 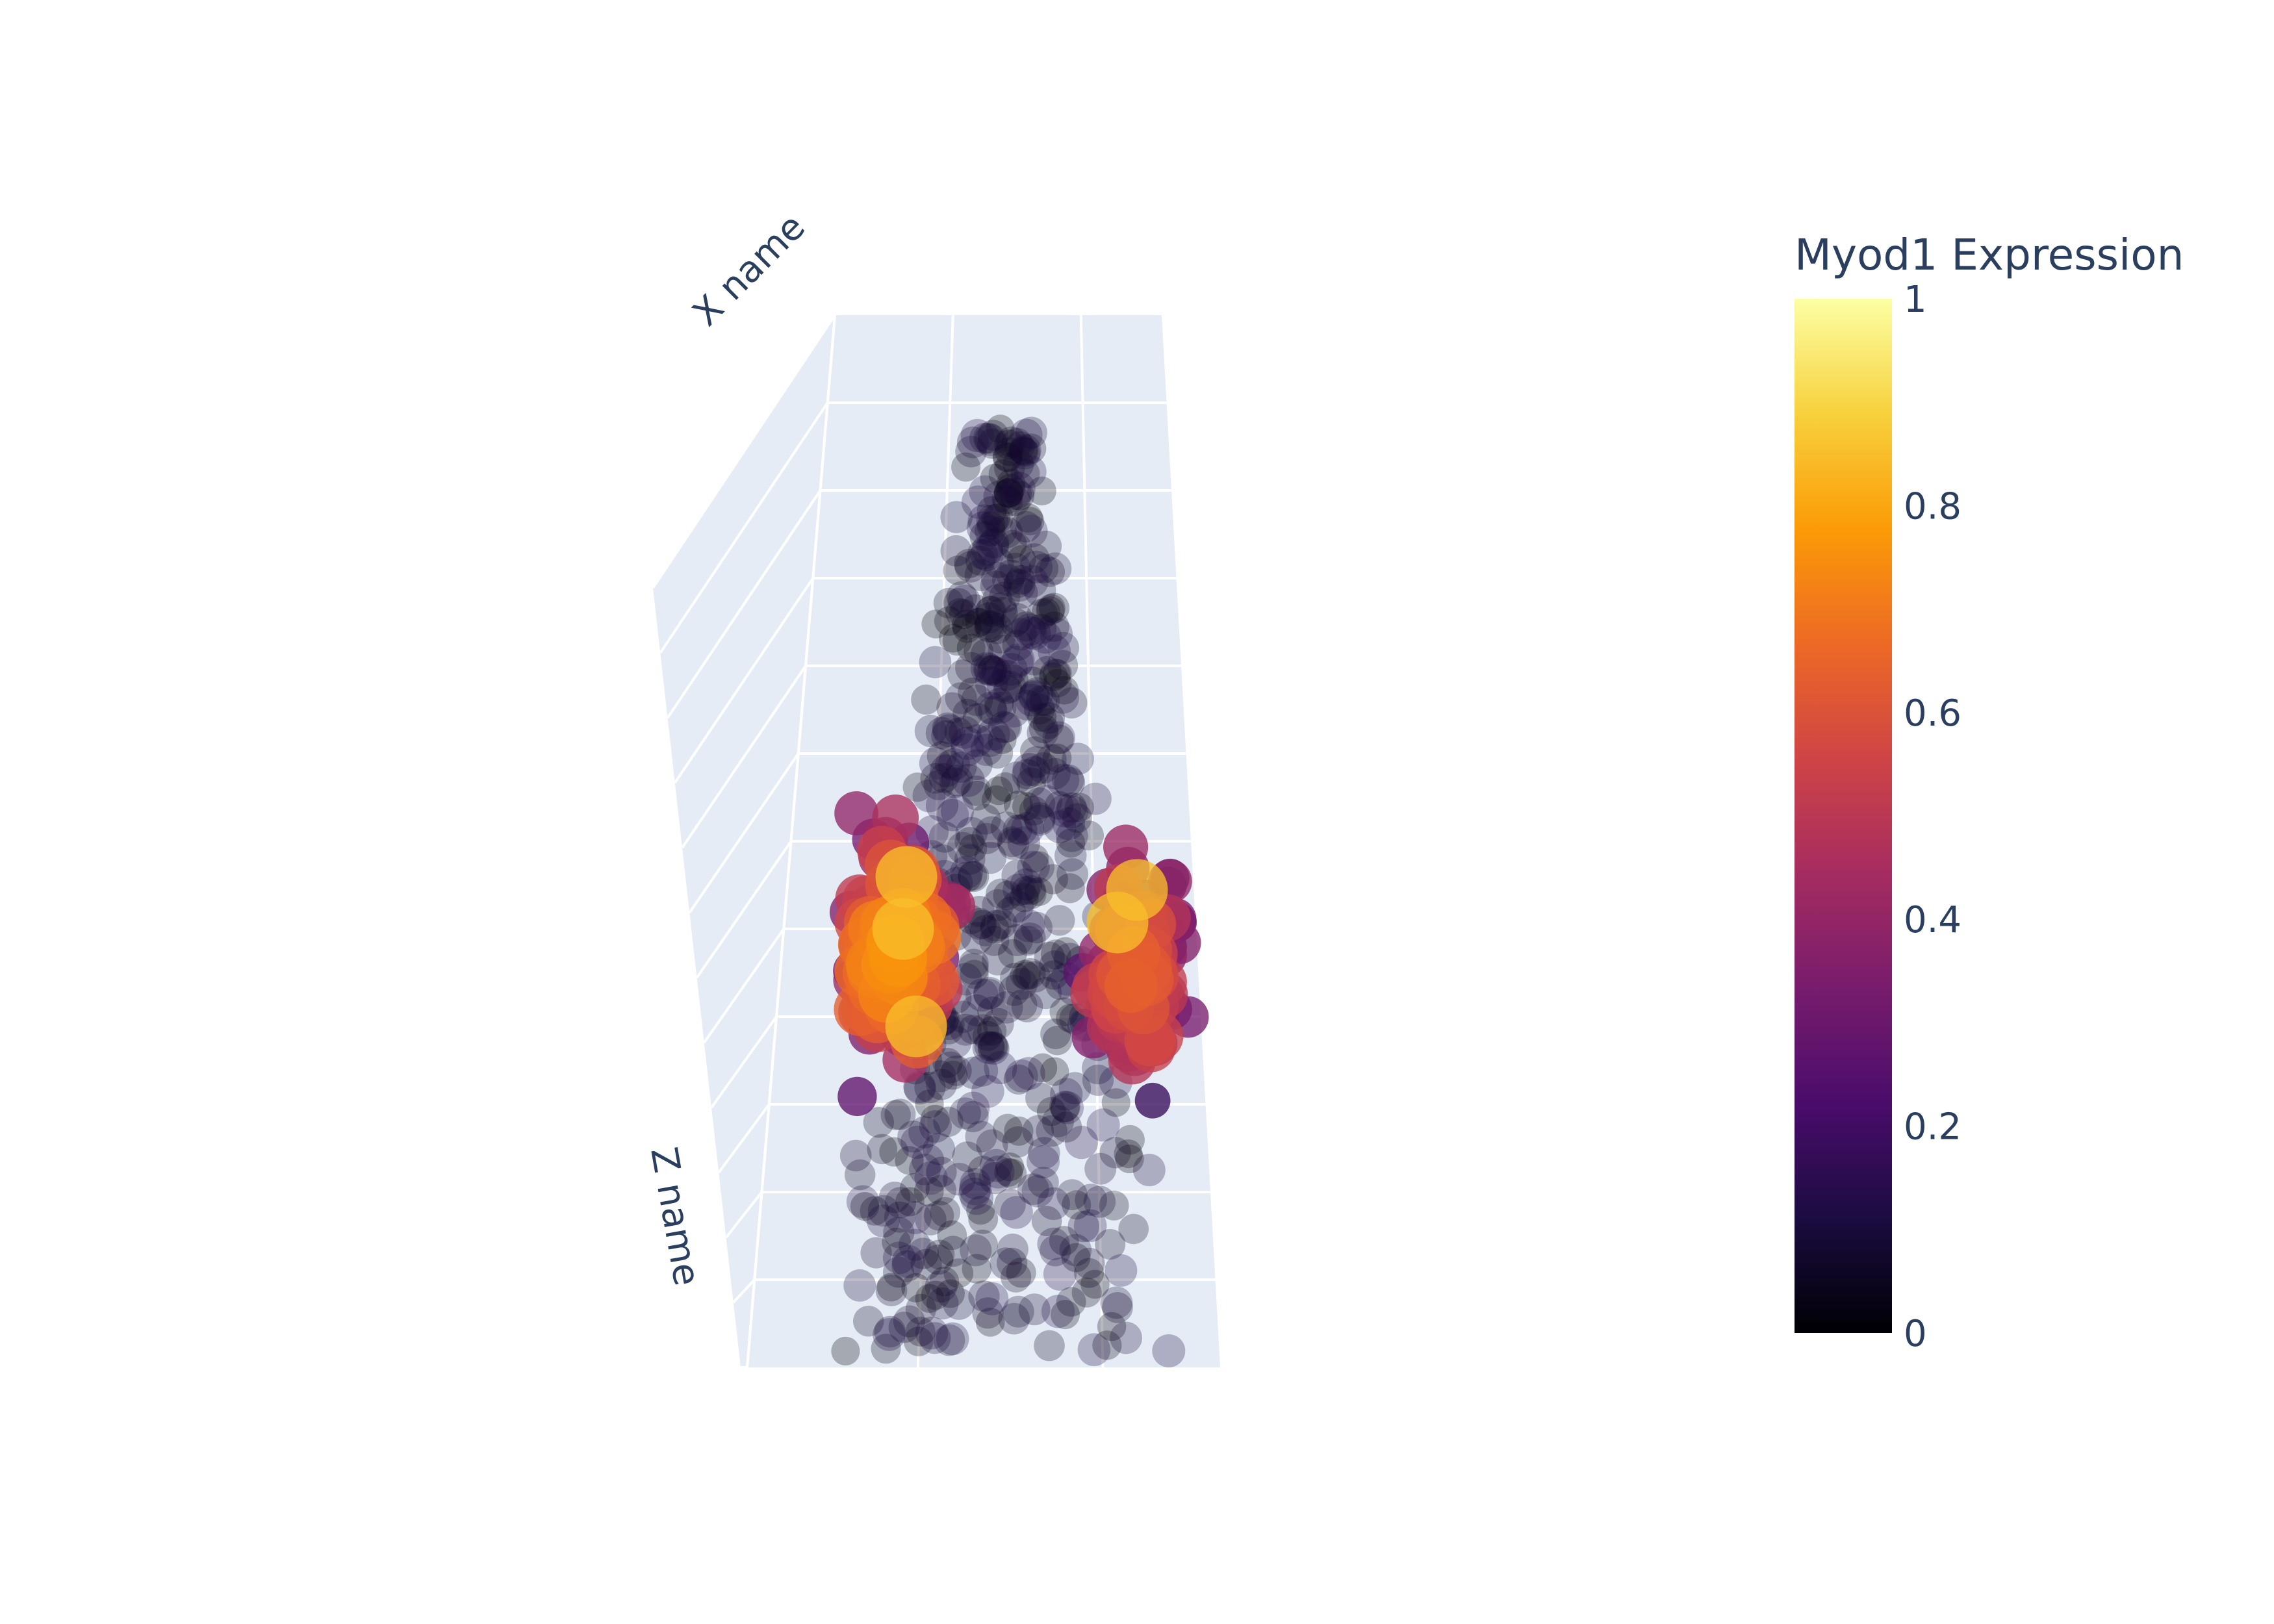 I want to click on scatter-points, so click(x=1019, y=890).